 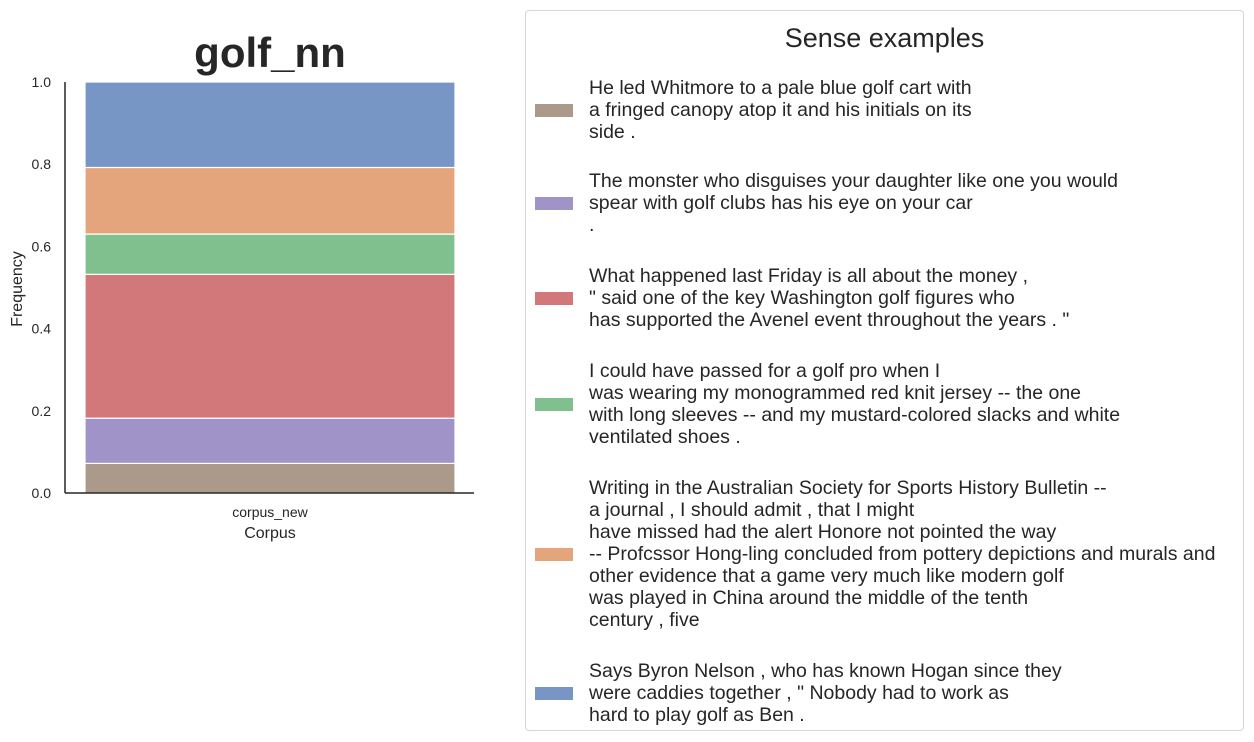 What do you see at coordinates (17, 289) in the screenshot?
I see `y-axis-label: Frequency` at bounding box center [17, 289].